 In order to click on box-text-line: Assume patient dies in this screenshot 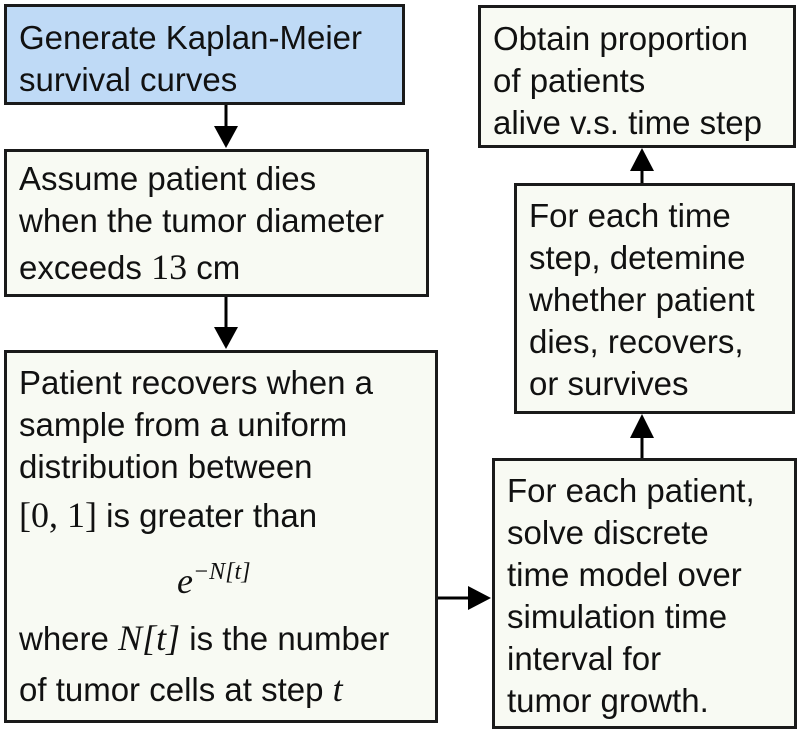, I will do `click(168, 178)`.